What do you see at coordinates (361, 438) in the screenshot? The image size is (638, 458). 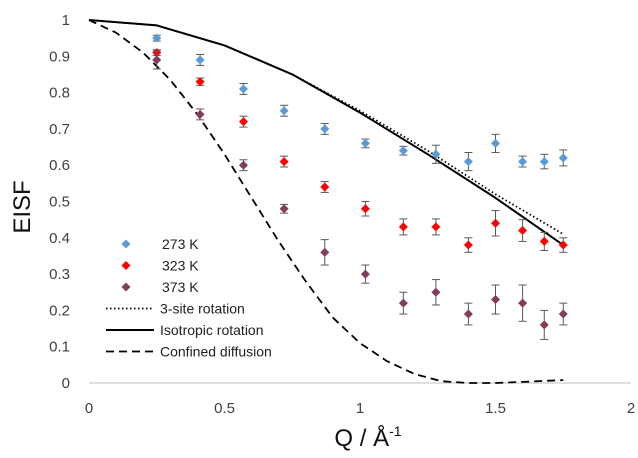 I see `x-axis-title-main: Q / Å` at bounding box center [361, 438].